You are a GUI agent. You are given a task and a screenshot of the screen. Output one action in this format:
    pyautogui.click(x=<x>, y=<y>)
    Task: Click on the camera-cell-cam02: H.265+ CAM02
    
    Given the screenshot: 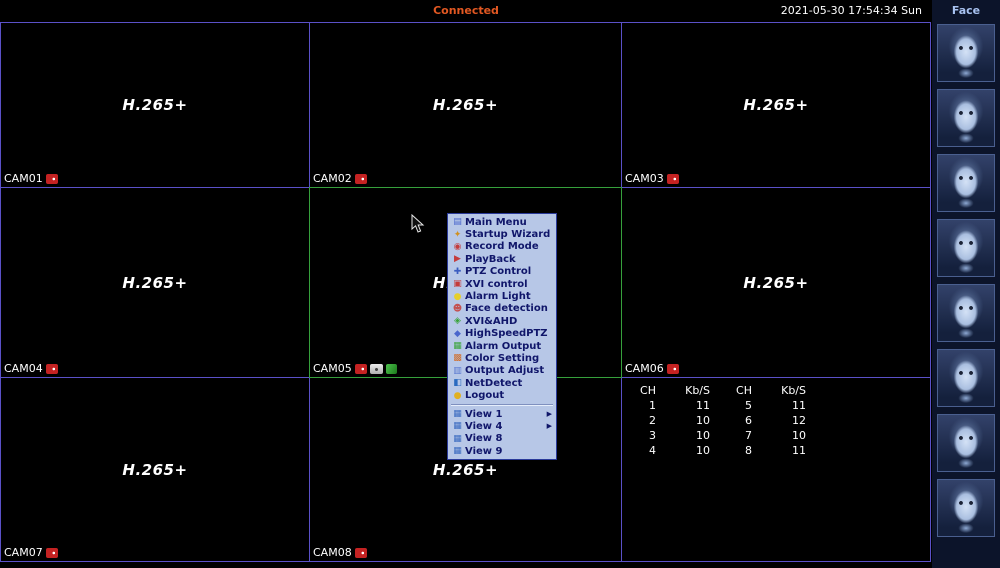 What is the action you would take?
    pyautogui.click(x=465, y=105)
    